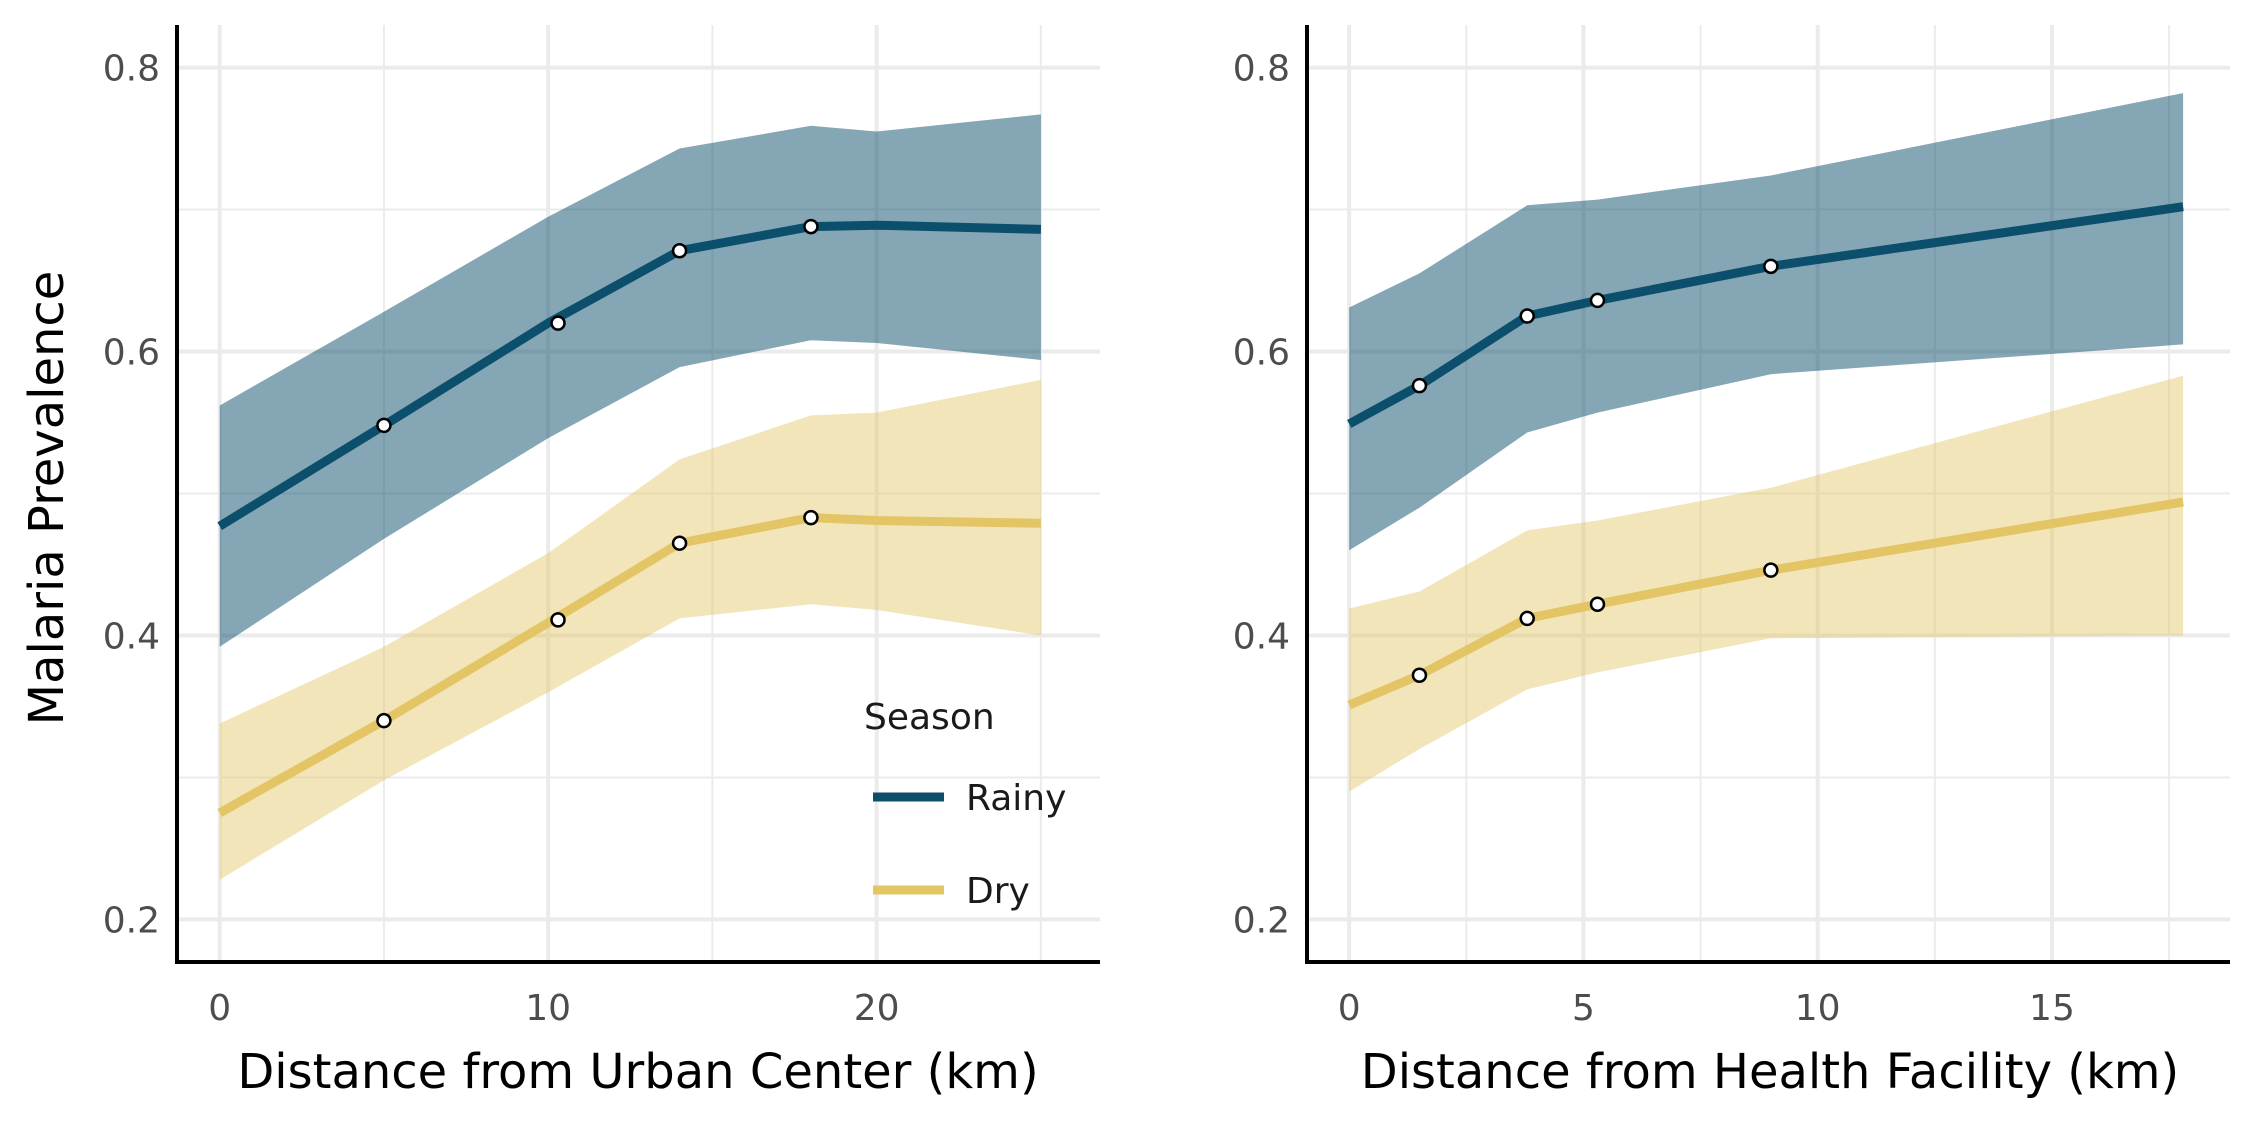  What do you see at coordinates (637, 1072) in the screenshot?
I see `x-axis-title: Distance from Urban Center (km)` at bounding box center [637, 1072].